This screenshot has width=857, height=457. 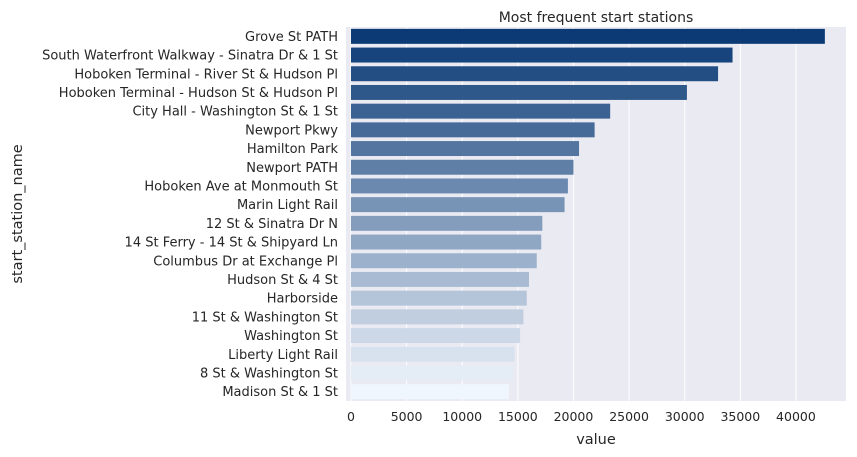 I want to click on y-tick-label: Harborside, so click(x=302, y=299).